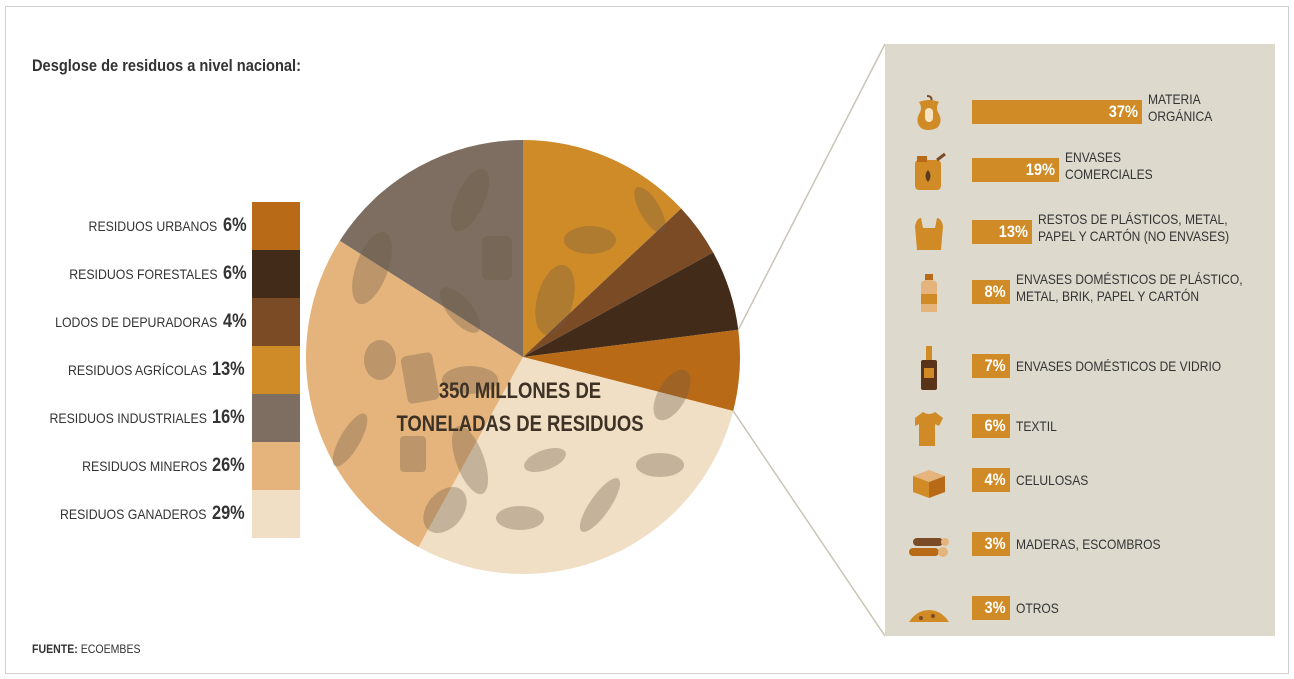  Describe the element at coordinates (929, 428) in the screenshot. I see `tshirt-icon` at that location.